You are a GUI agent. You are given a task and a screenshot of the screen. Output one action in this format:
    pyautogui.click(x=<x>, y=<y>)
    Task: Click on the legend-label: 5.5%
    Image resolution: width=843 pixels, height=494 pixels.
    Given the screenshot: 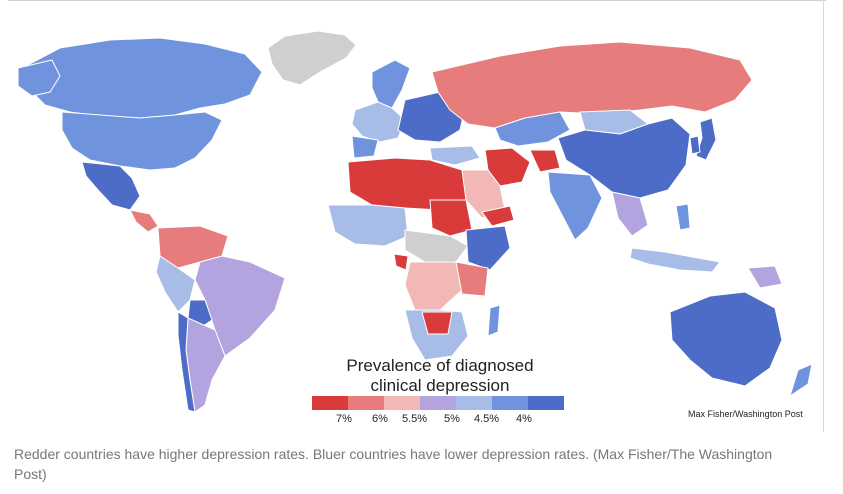 What is the action you would take?
    pyautogui.click(x=415, y=419)
    